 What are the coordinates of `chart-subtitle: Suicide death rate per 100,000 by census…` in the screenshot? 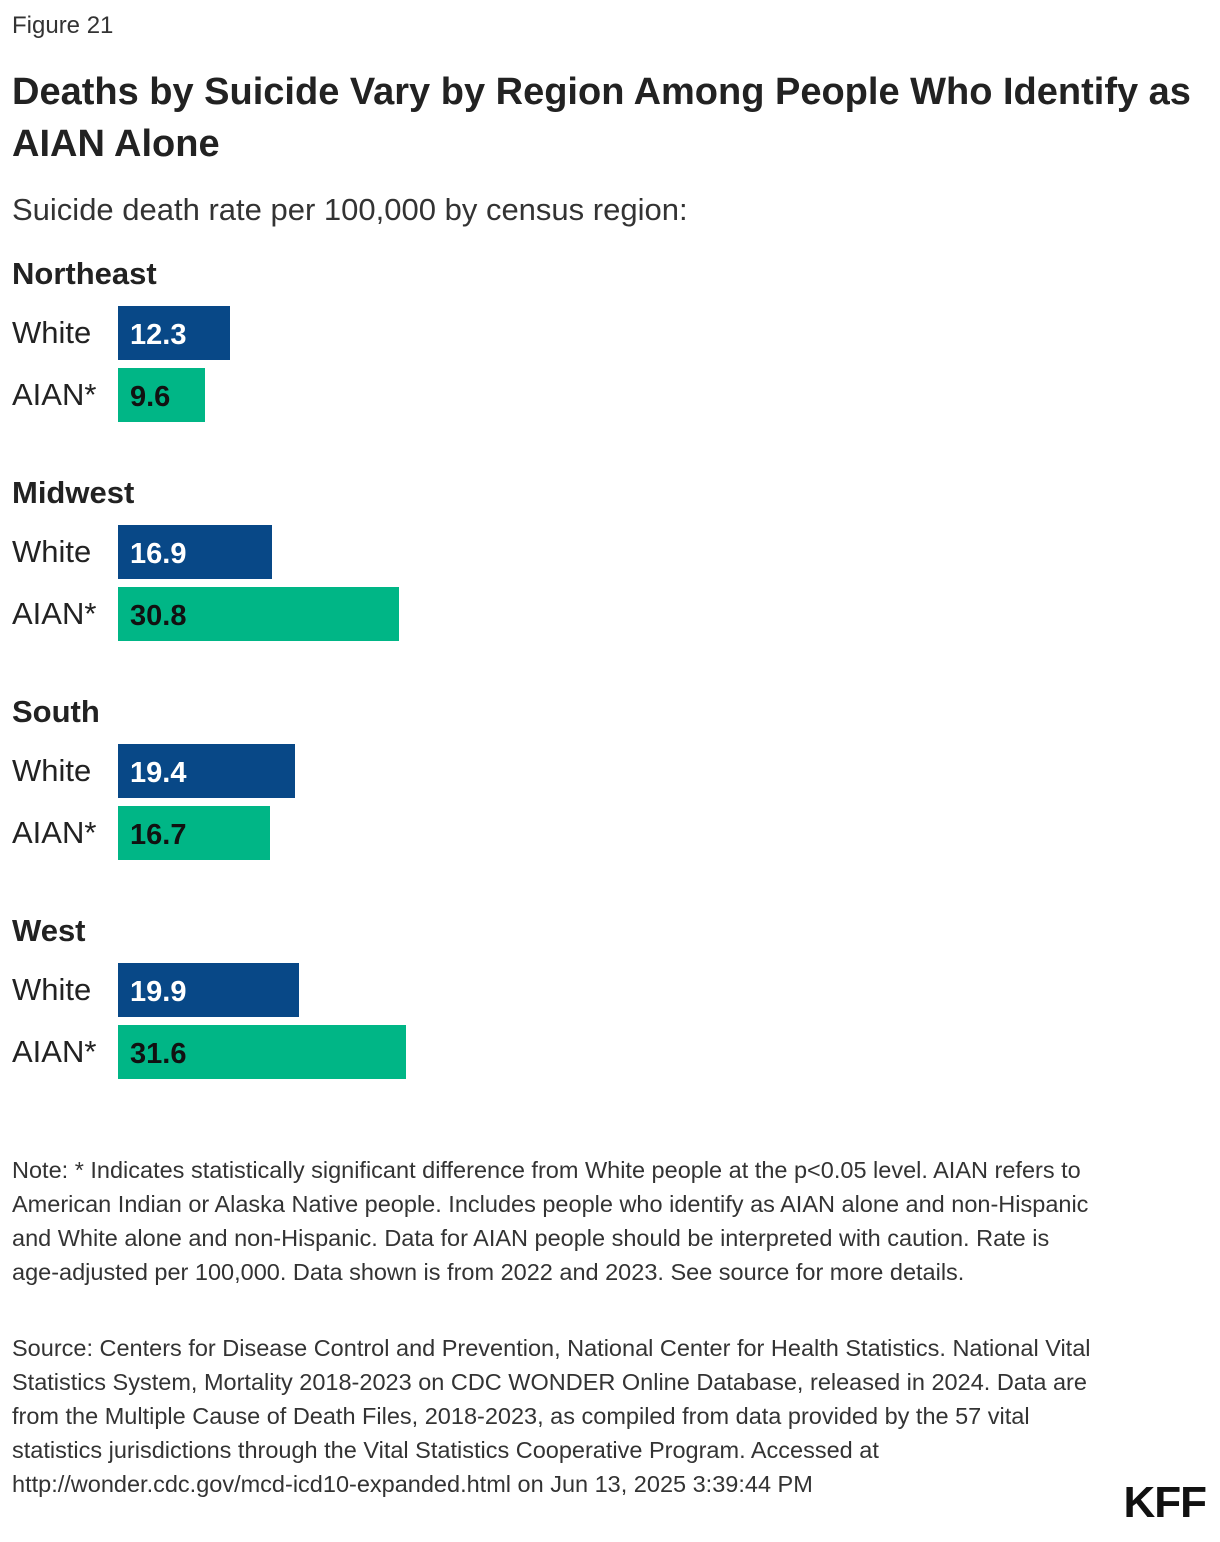 It's located at (350, 209).